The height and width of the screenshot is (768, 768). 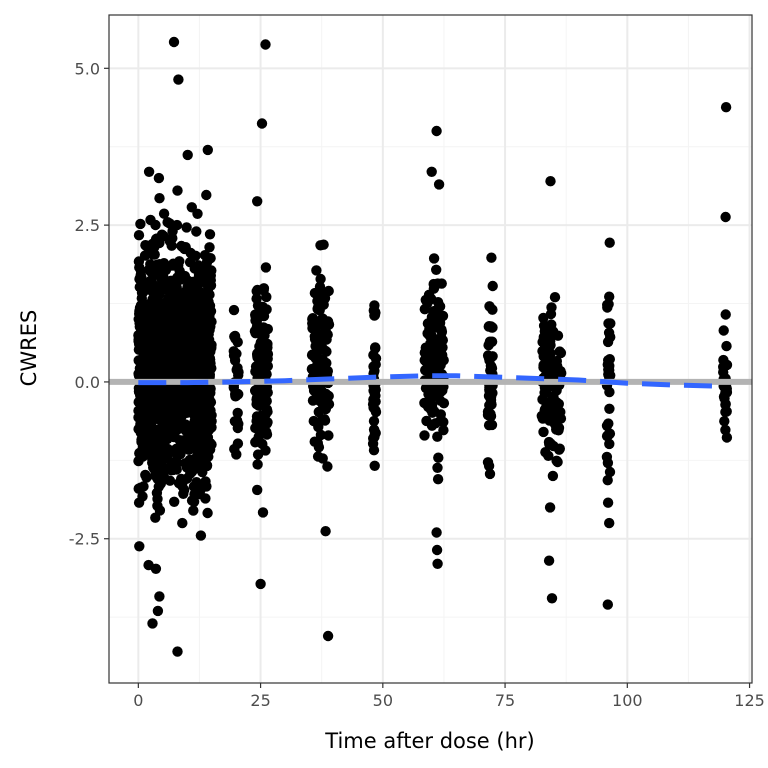 What do you see at coordinates (87, 225) in the screenshot?
I see `y-tick-label: 2.5` at bounding box center [87, 225].